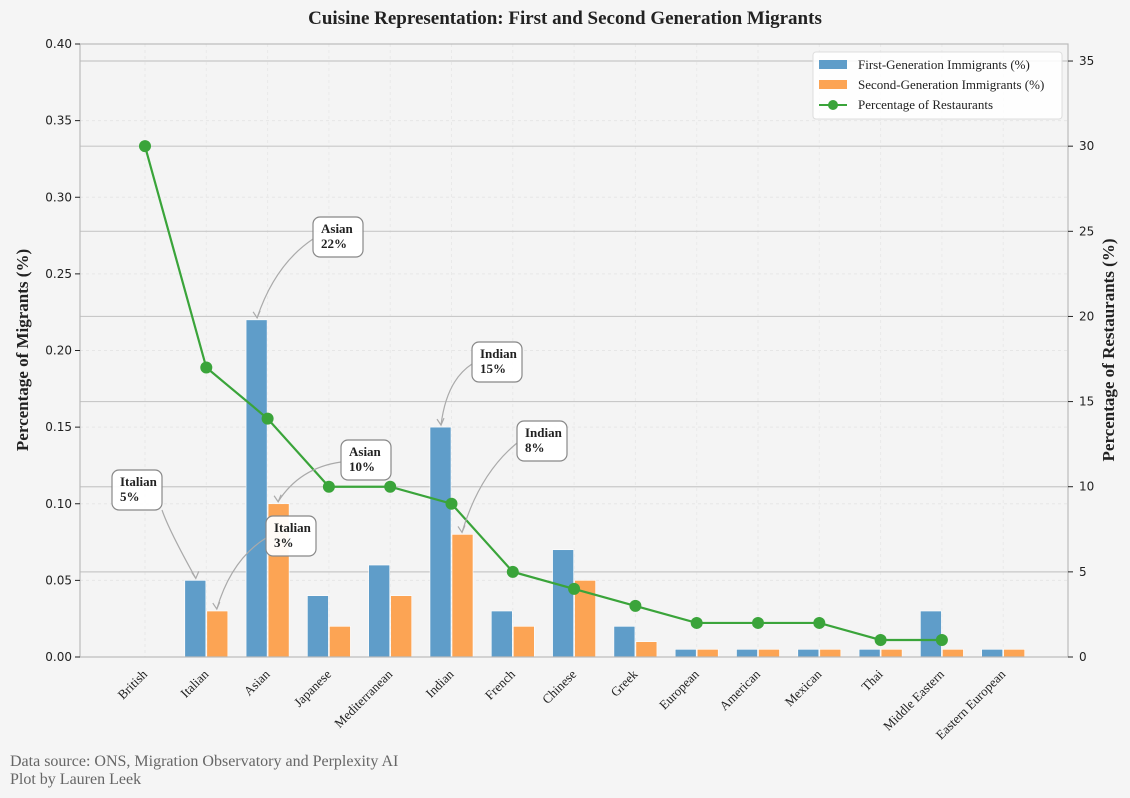 This screenshot has height=798, width=1130. What do you see at coordinates (132, 684) in the screenshot?
I see `x-tick-label: British` at bounding box center [132, 684].